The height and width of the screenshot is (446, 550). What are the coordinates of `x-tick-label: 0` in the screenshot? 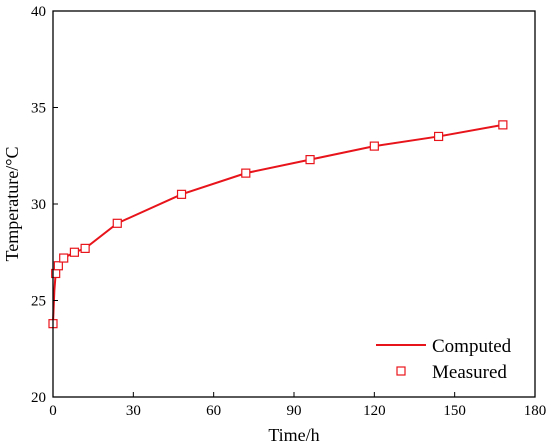 It's located at (53, 411).